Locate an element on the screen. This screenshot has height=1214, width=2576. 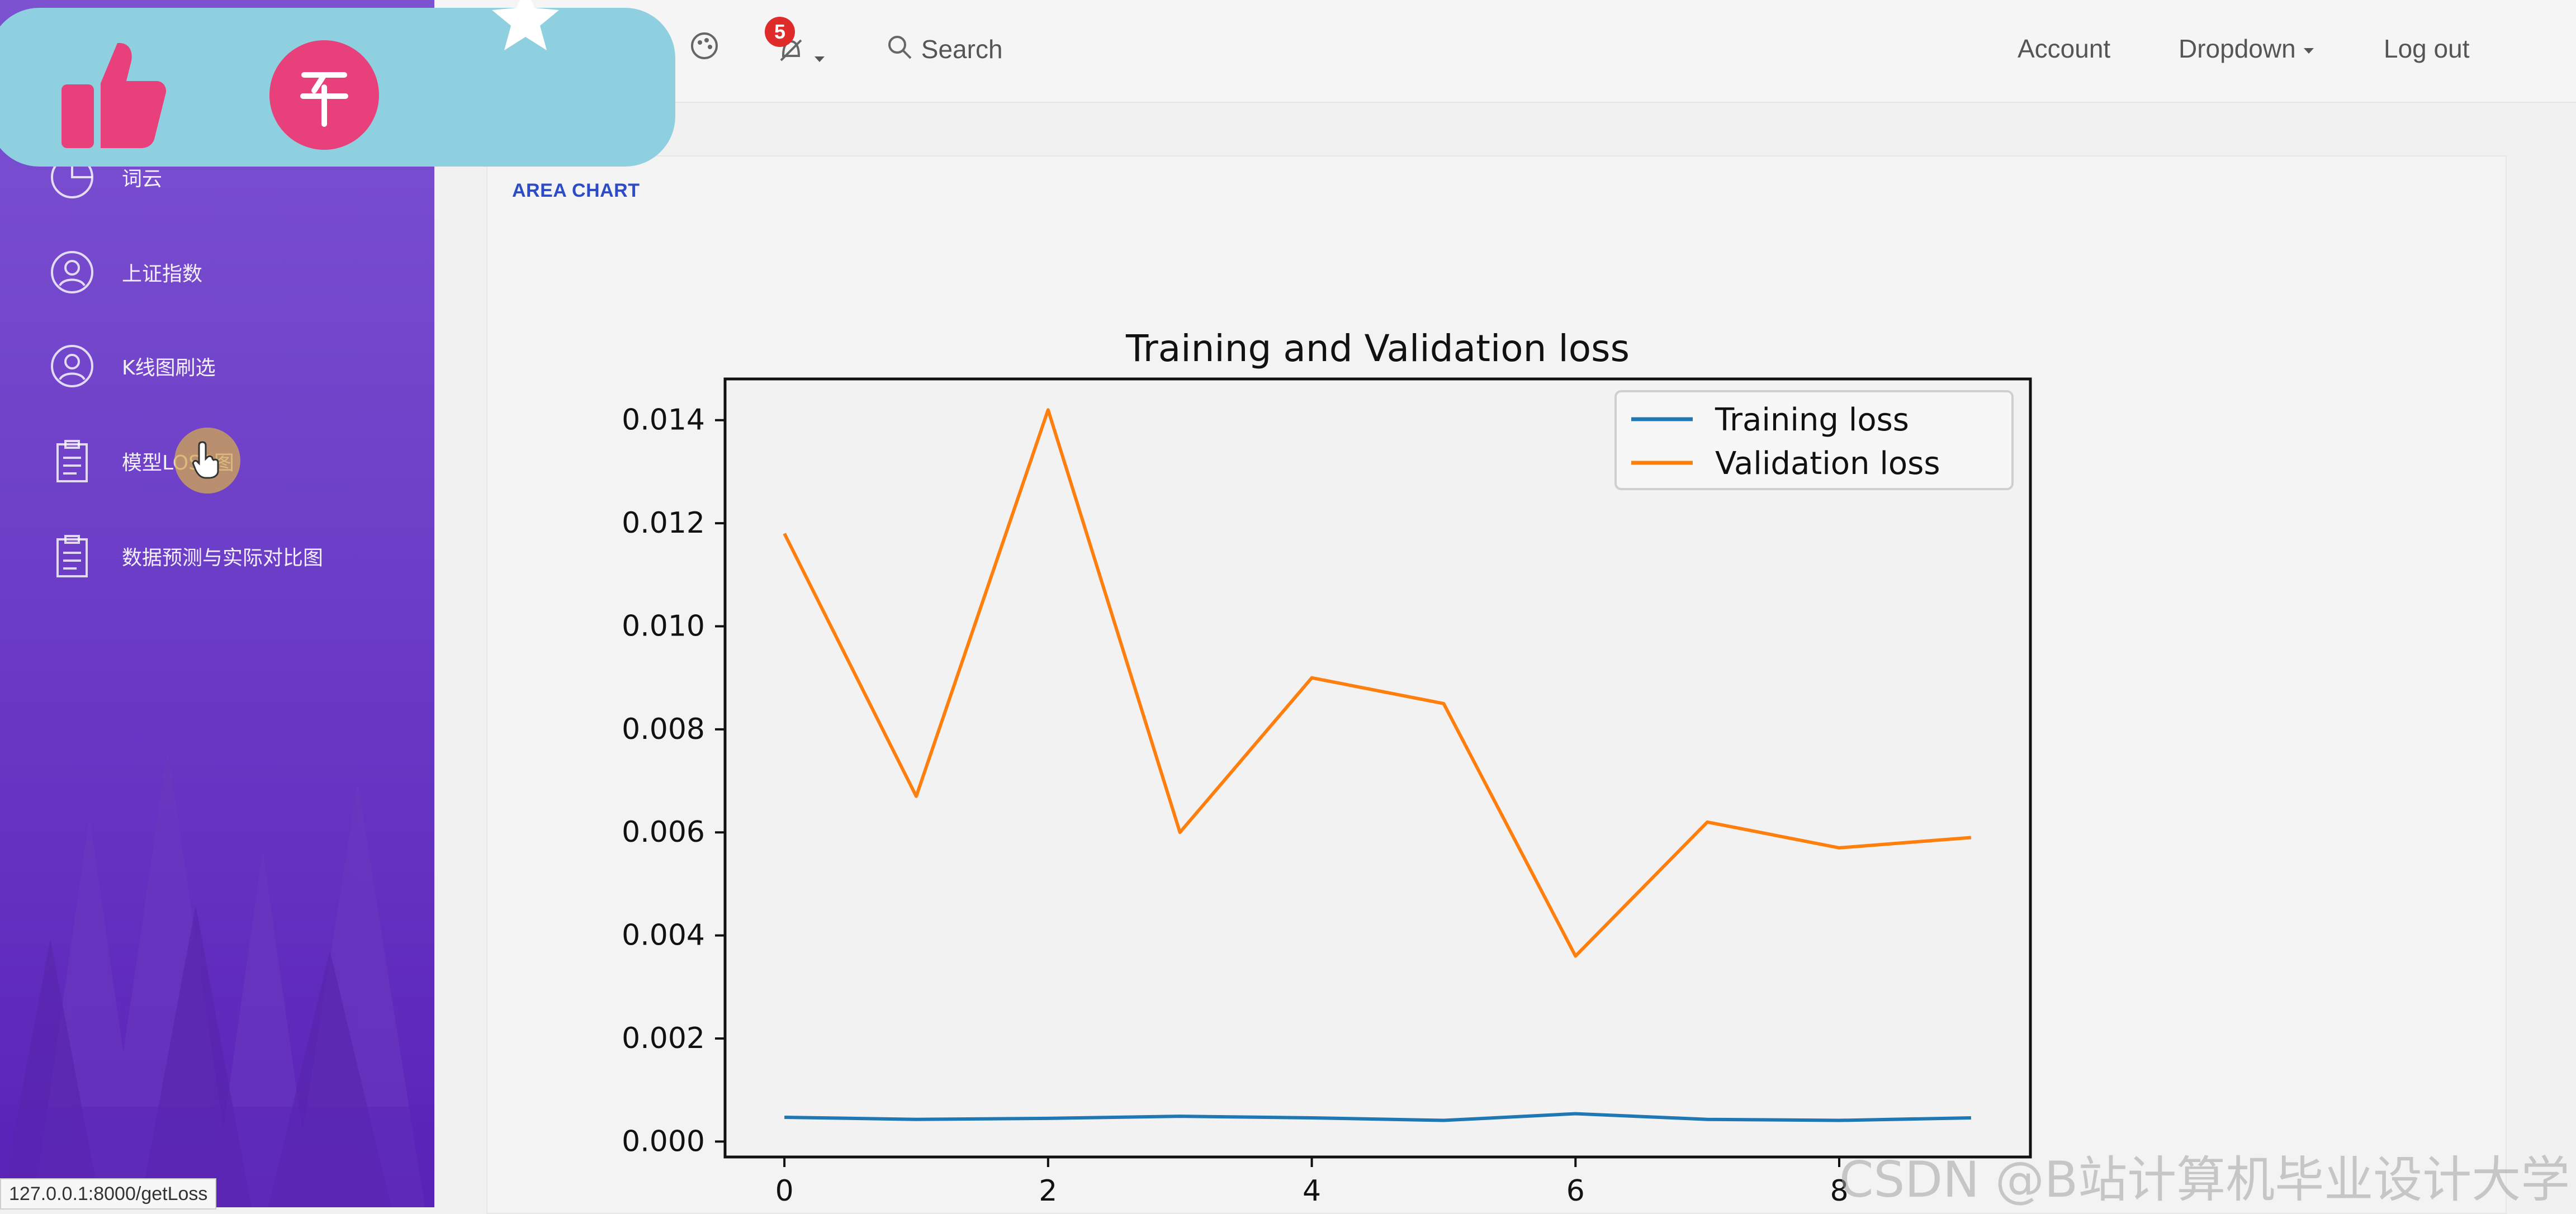
search-label: Search is located at coordinates (962, 49).